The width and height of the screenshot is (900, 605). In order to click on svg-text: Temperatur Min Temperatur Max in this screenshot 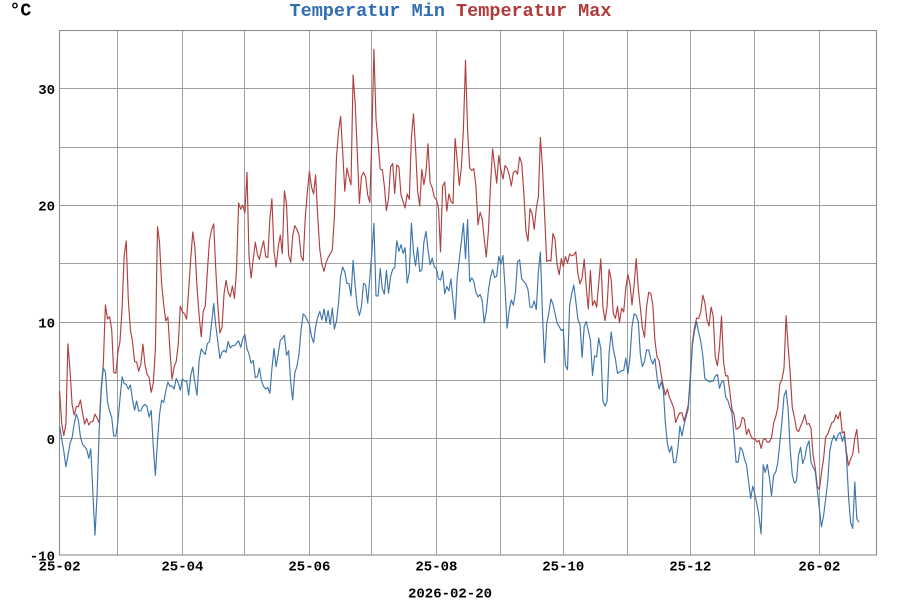, I will do `click(451, 11)`.